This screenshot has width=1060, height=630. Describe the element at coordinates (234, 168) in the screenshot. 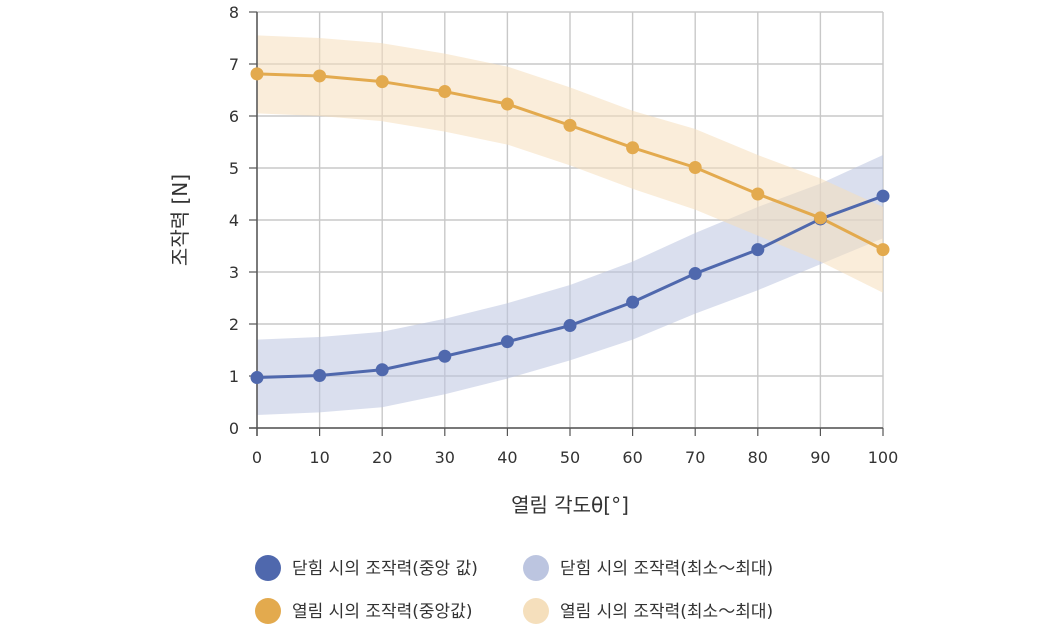

I see `y-tick-label: 5` at that location.